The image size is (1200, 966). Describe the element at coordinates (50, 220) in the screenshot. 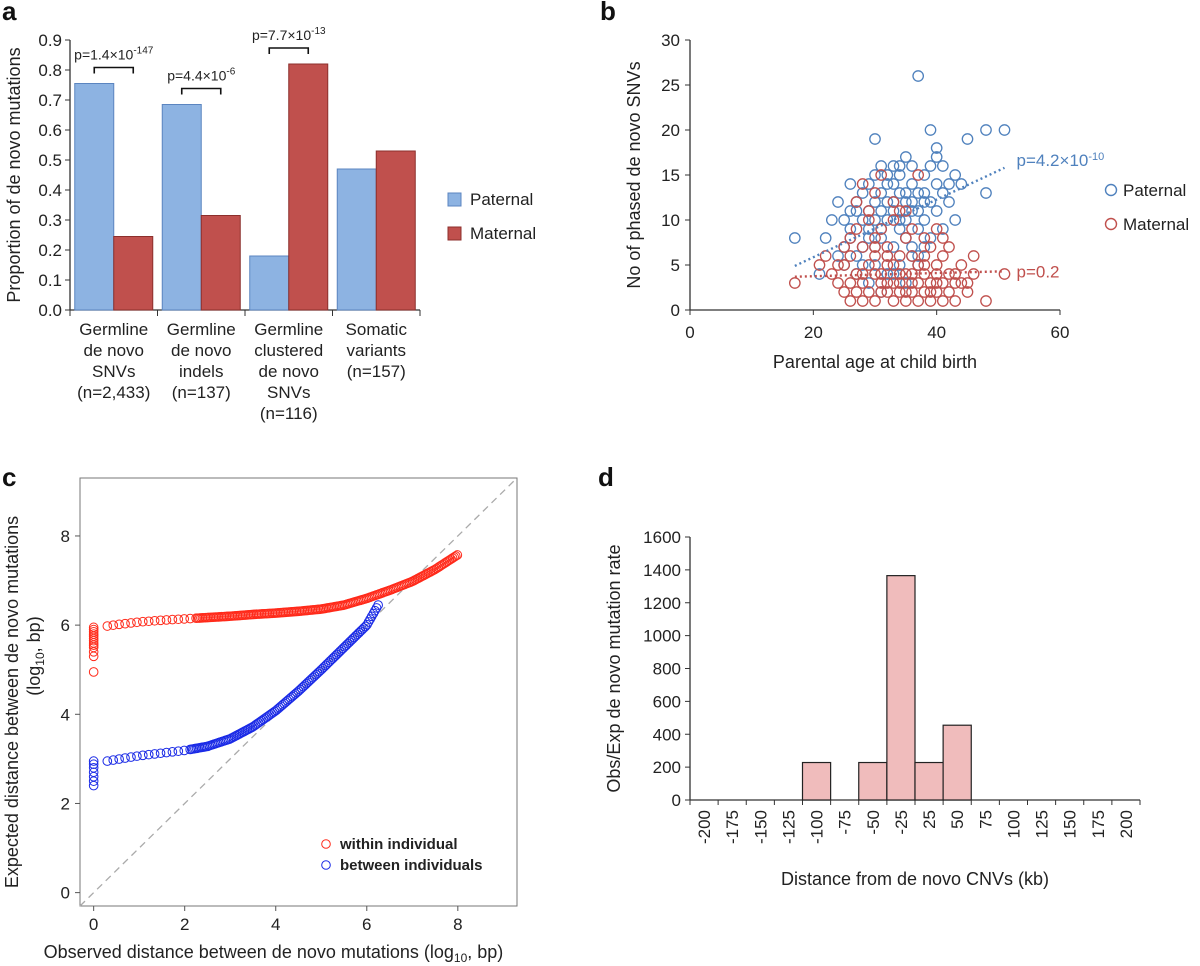

I see `y-tick-label: 0.3` at that location.